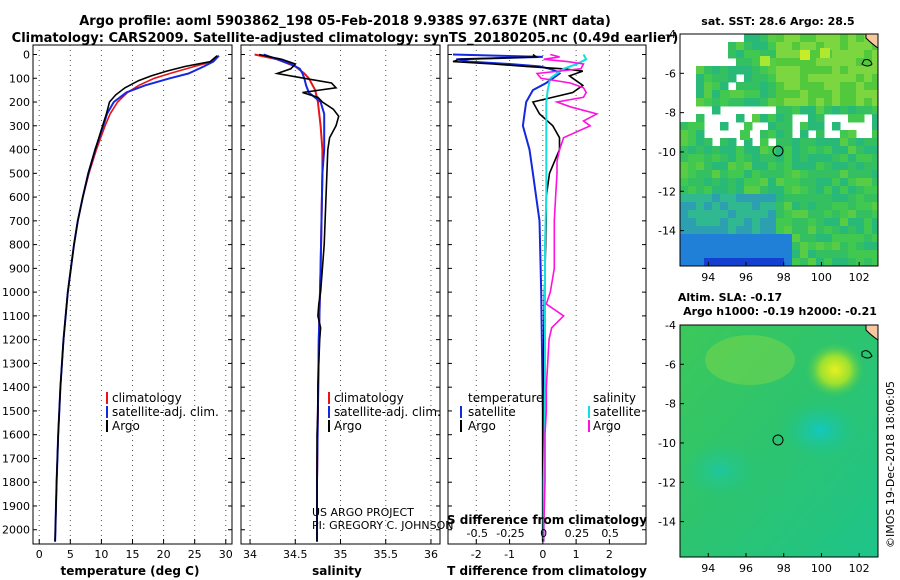 This screenshot has height=580, width=900. Describe the element at coordinates (19, 150) in the screenshot. I see `depth-tick-label: 400` at that location.